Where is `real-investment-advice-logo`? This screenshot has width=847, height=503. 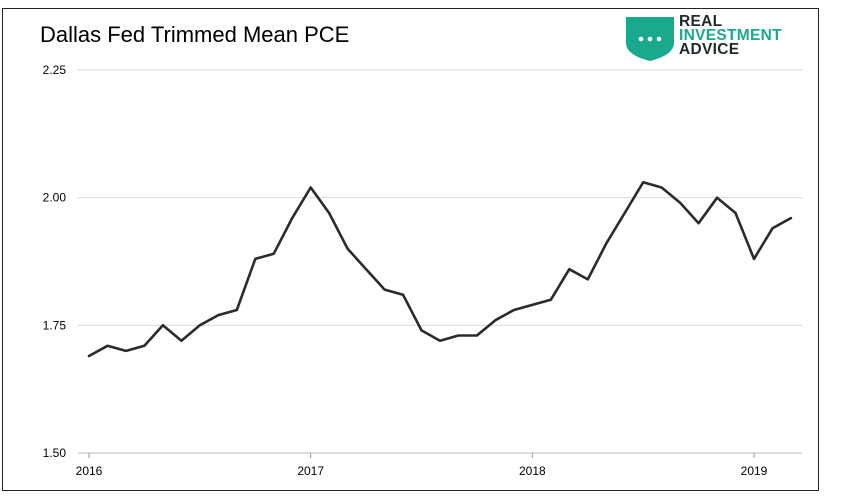
real-investment-advice-logo is located at coordinates (650, 39).